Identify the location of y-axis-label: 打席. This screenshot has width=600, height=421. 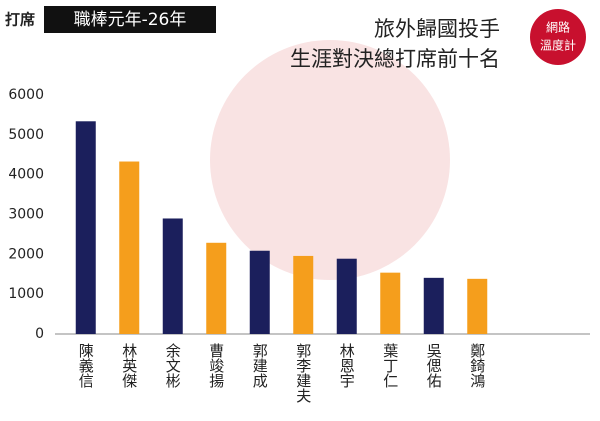
(20, 20).